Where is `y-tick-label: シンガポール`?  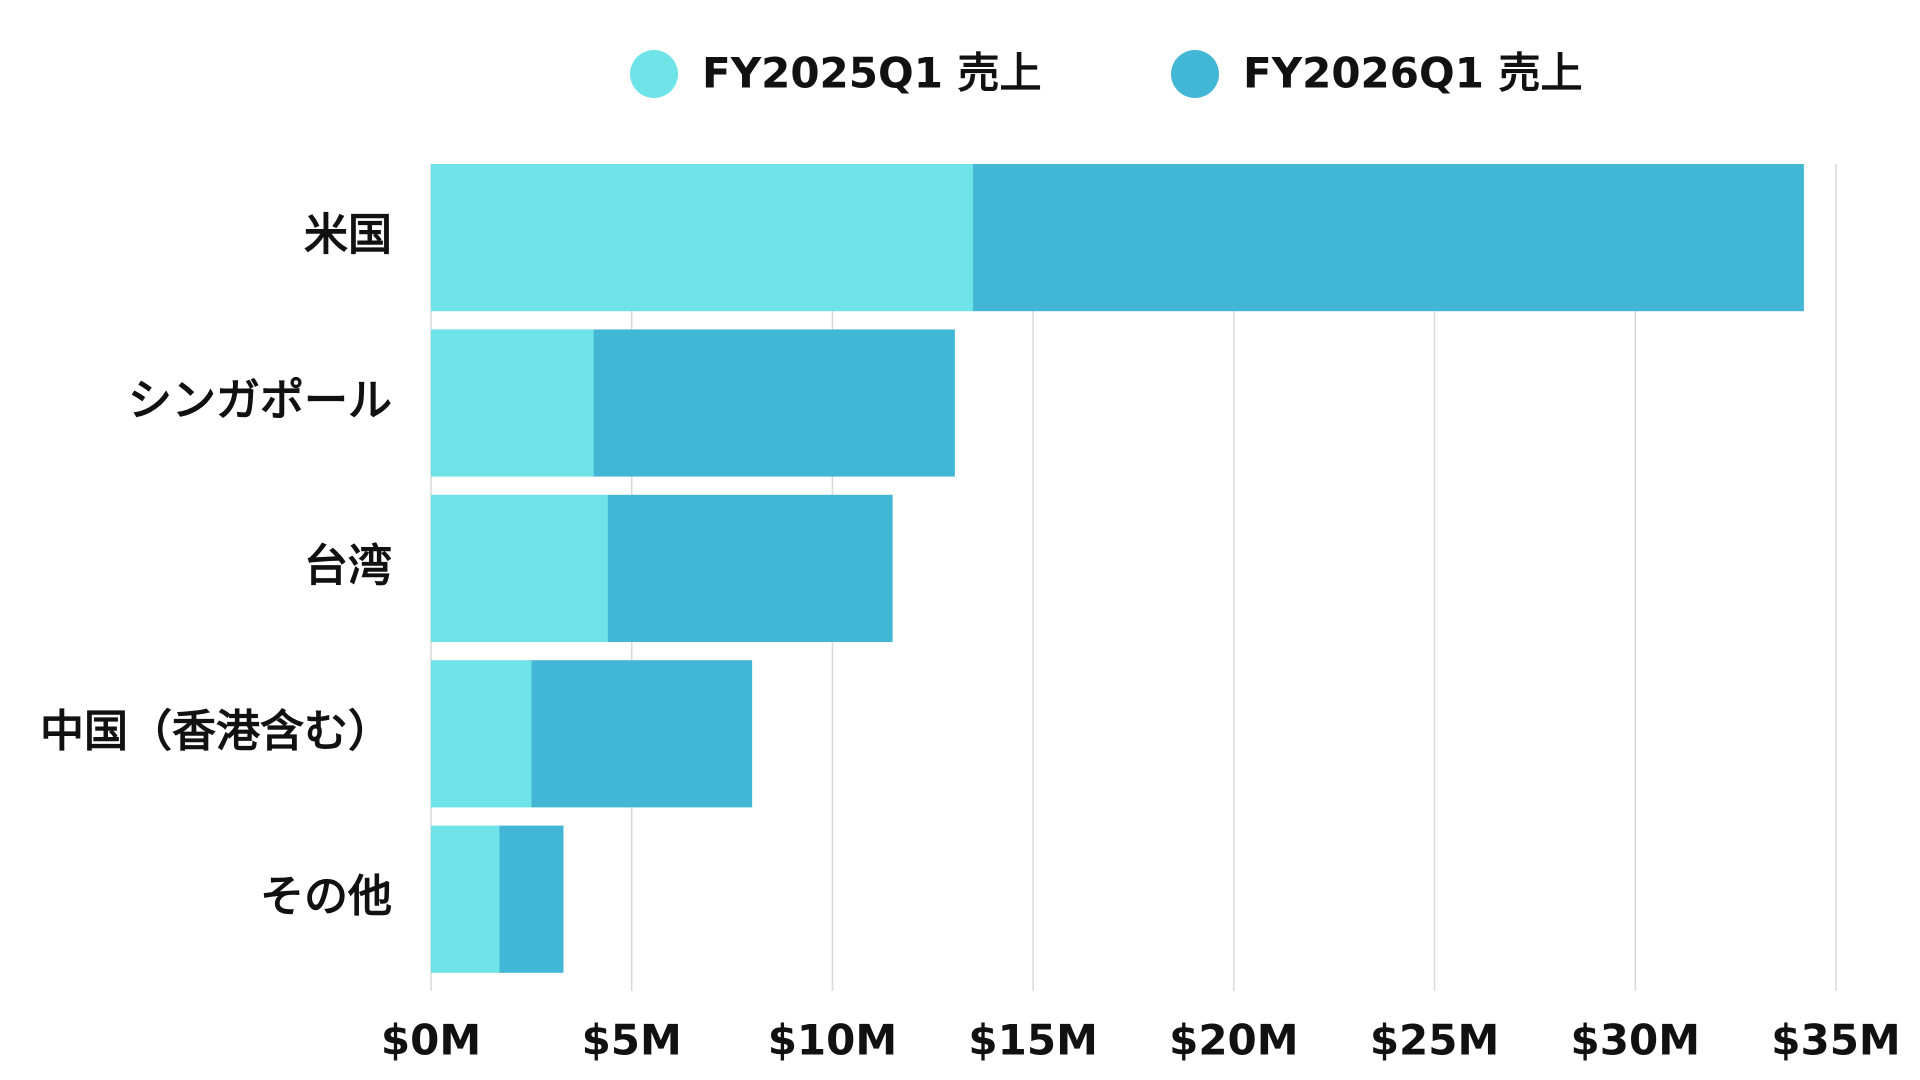
y-tick-label: シンガポール is located at coordinates (260, 400).